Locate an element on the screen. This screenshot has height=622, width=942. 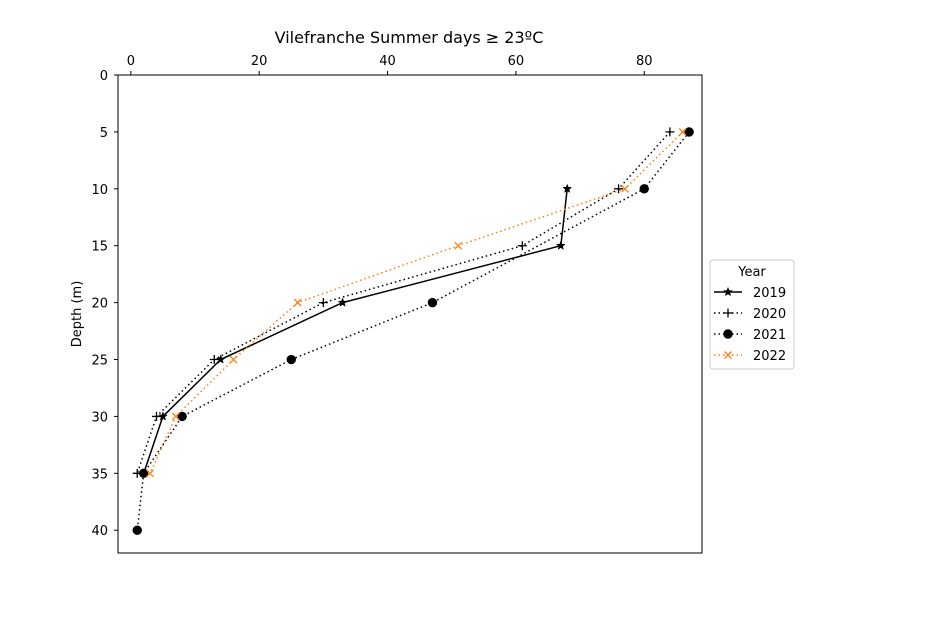
x-tick-label: 40 is located at coordinates (387, 61).